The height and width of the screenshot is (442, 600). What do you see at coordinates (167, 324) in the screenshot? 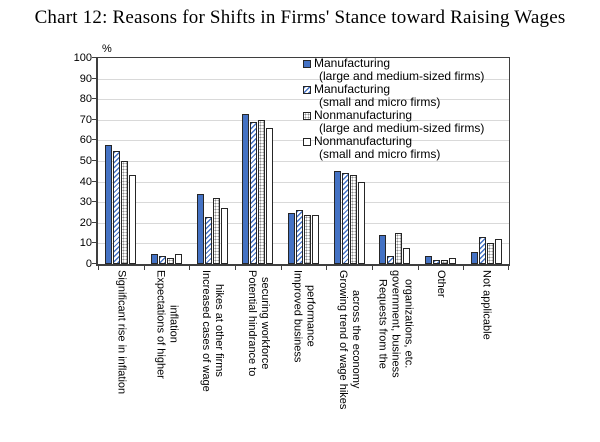
I see `x-category-label-text: Expectations of higher inflation` at bounding box center [167, 324].